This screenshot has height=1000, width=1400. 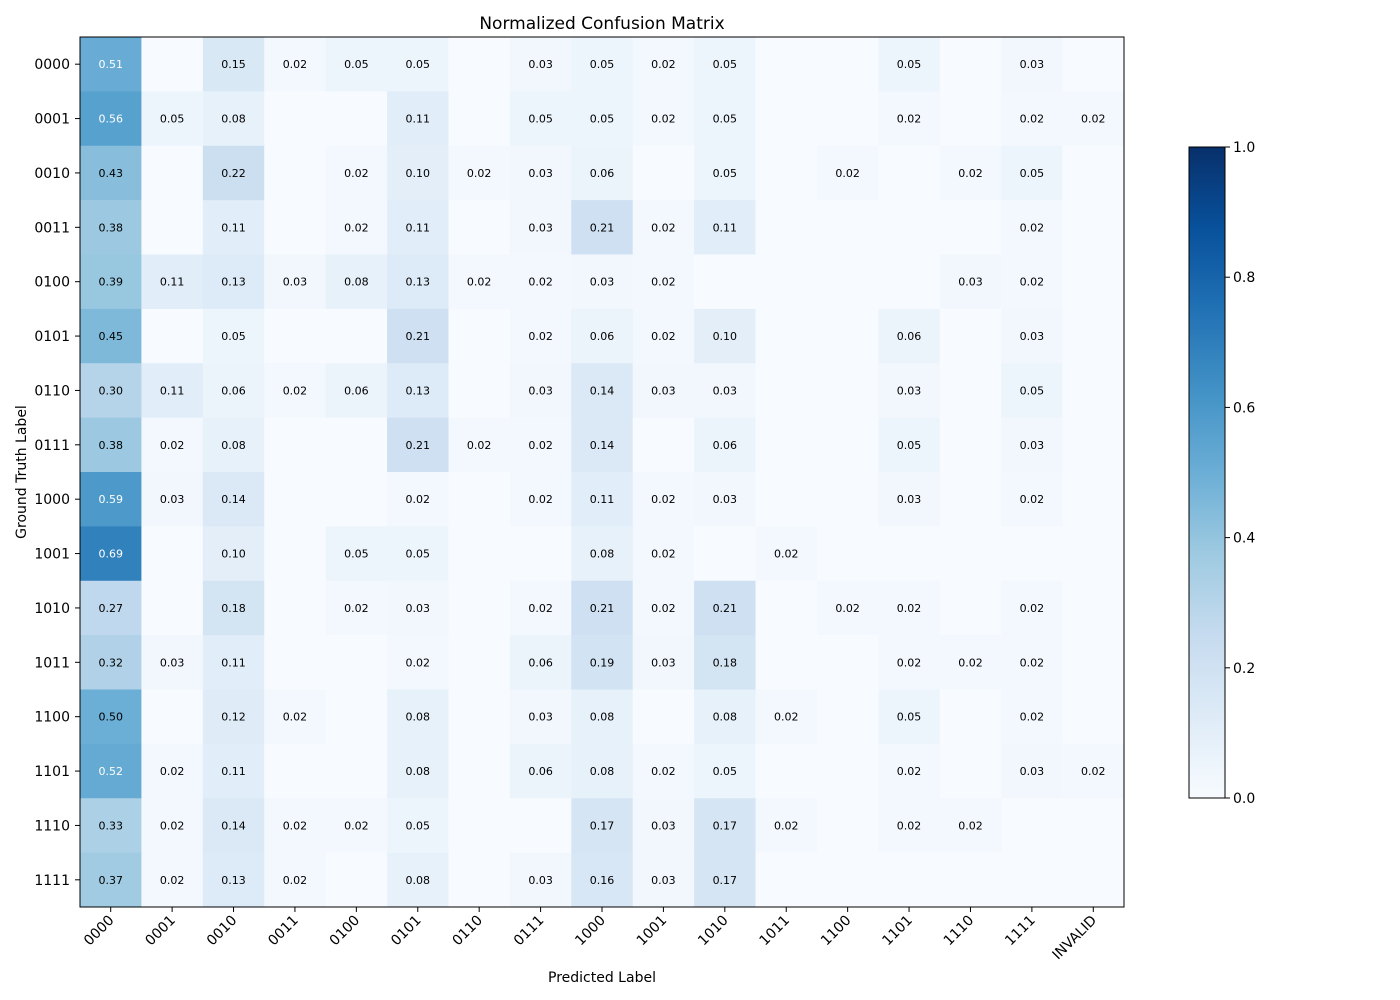 I want to click on colorbar-ticks: 0.0 0.2 0.4 0.6 0.8 1.0, so click(x=1240, y=473).